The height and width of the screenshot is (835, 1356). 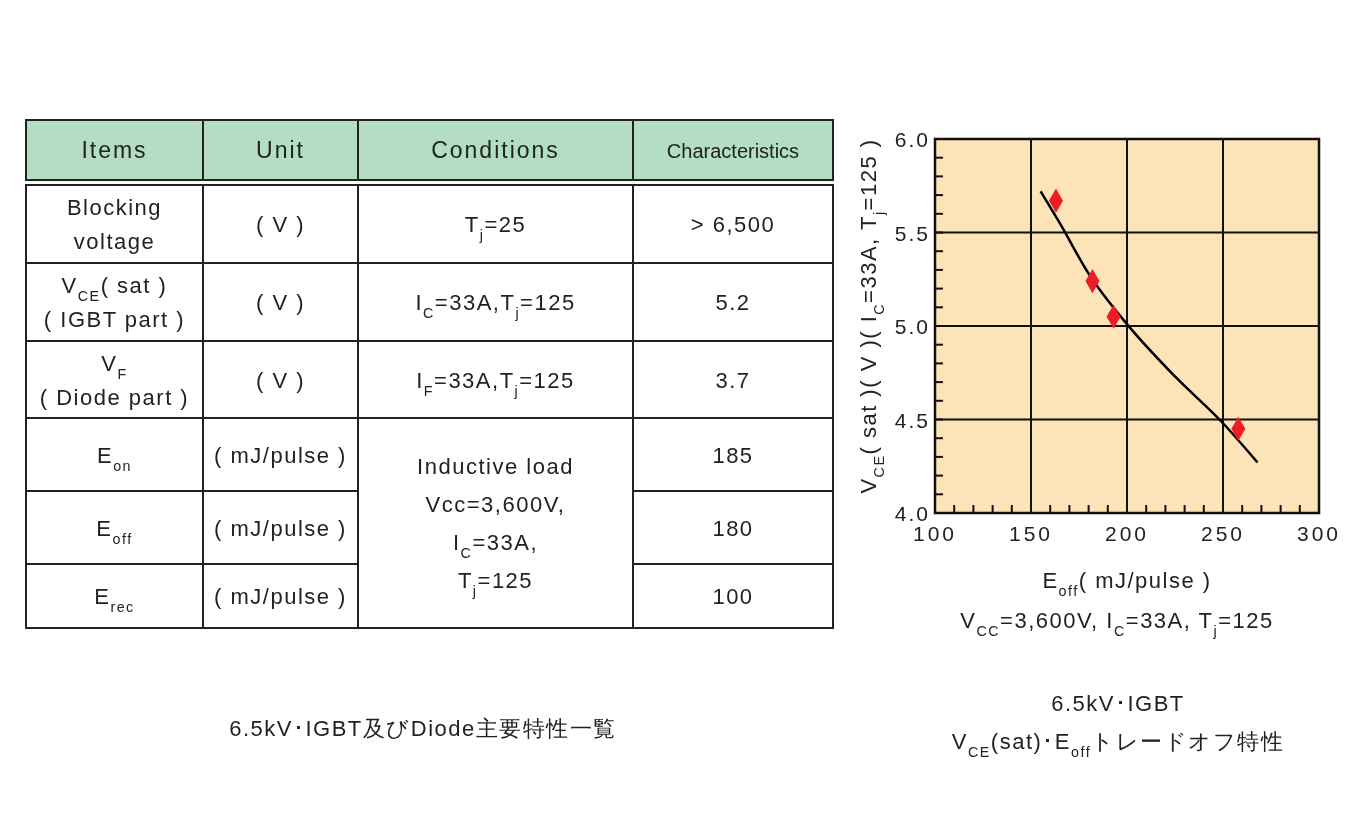 I want to click on x-tick-label: 150, so click(x=1031, y=533).